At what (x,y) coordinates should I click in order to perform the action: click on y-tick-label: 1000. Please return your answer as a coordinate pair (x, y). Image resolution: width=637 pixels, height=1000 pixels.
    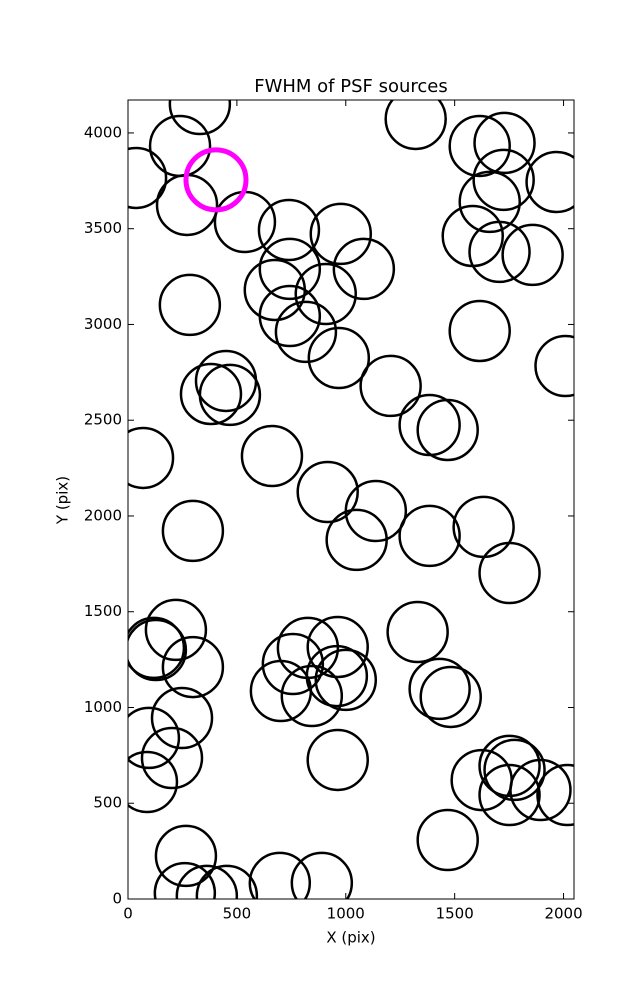
    Looking at the image, I should click on (103, 707).